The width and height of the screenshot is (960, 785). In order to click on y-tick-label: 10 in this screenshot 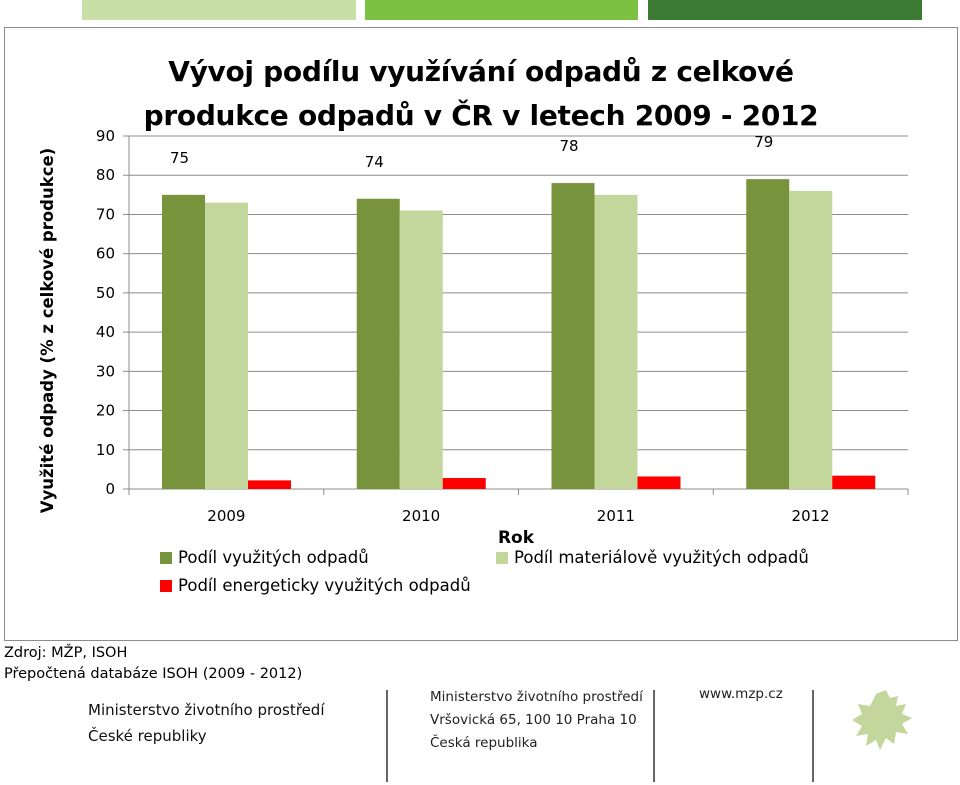, I will do `click(105, 450)`.